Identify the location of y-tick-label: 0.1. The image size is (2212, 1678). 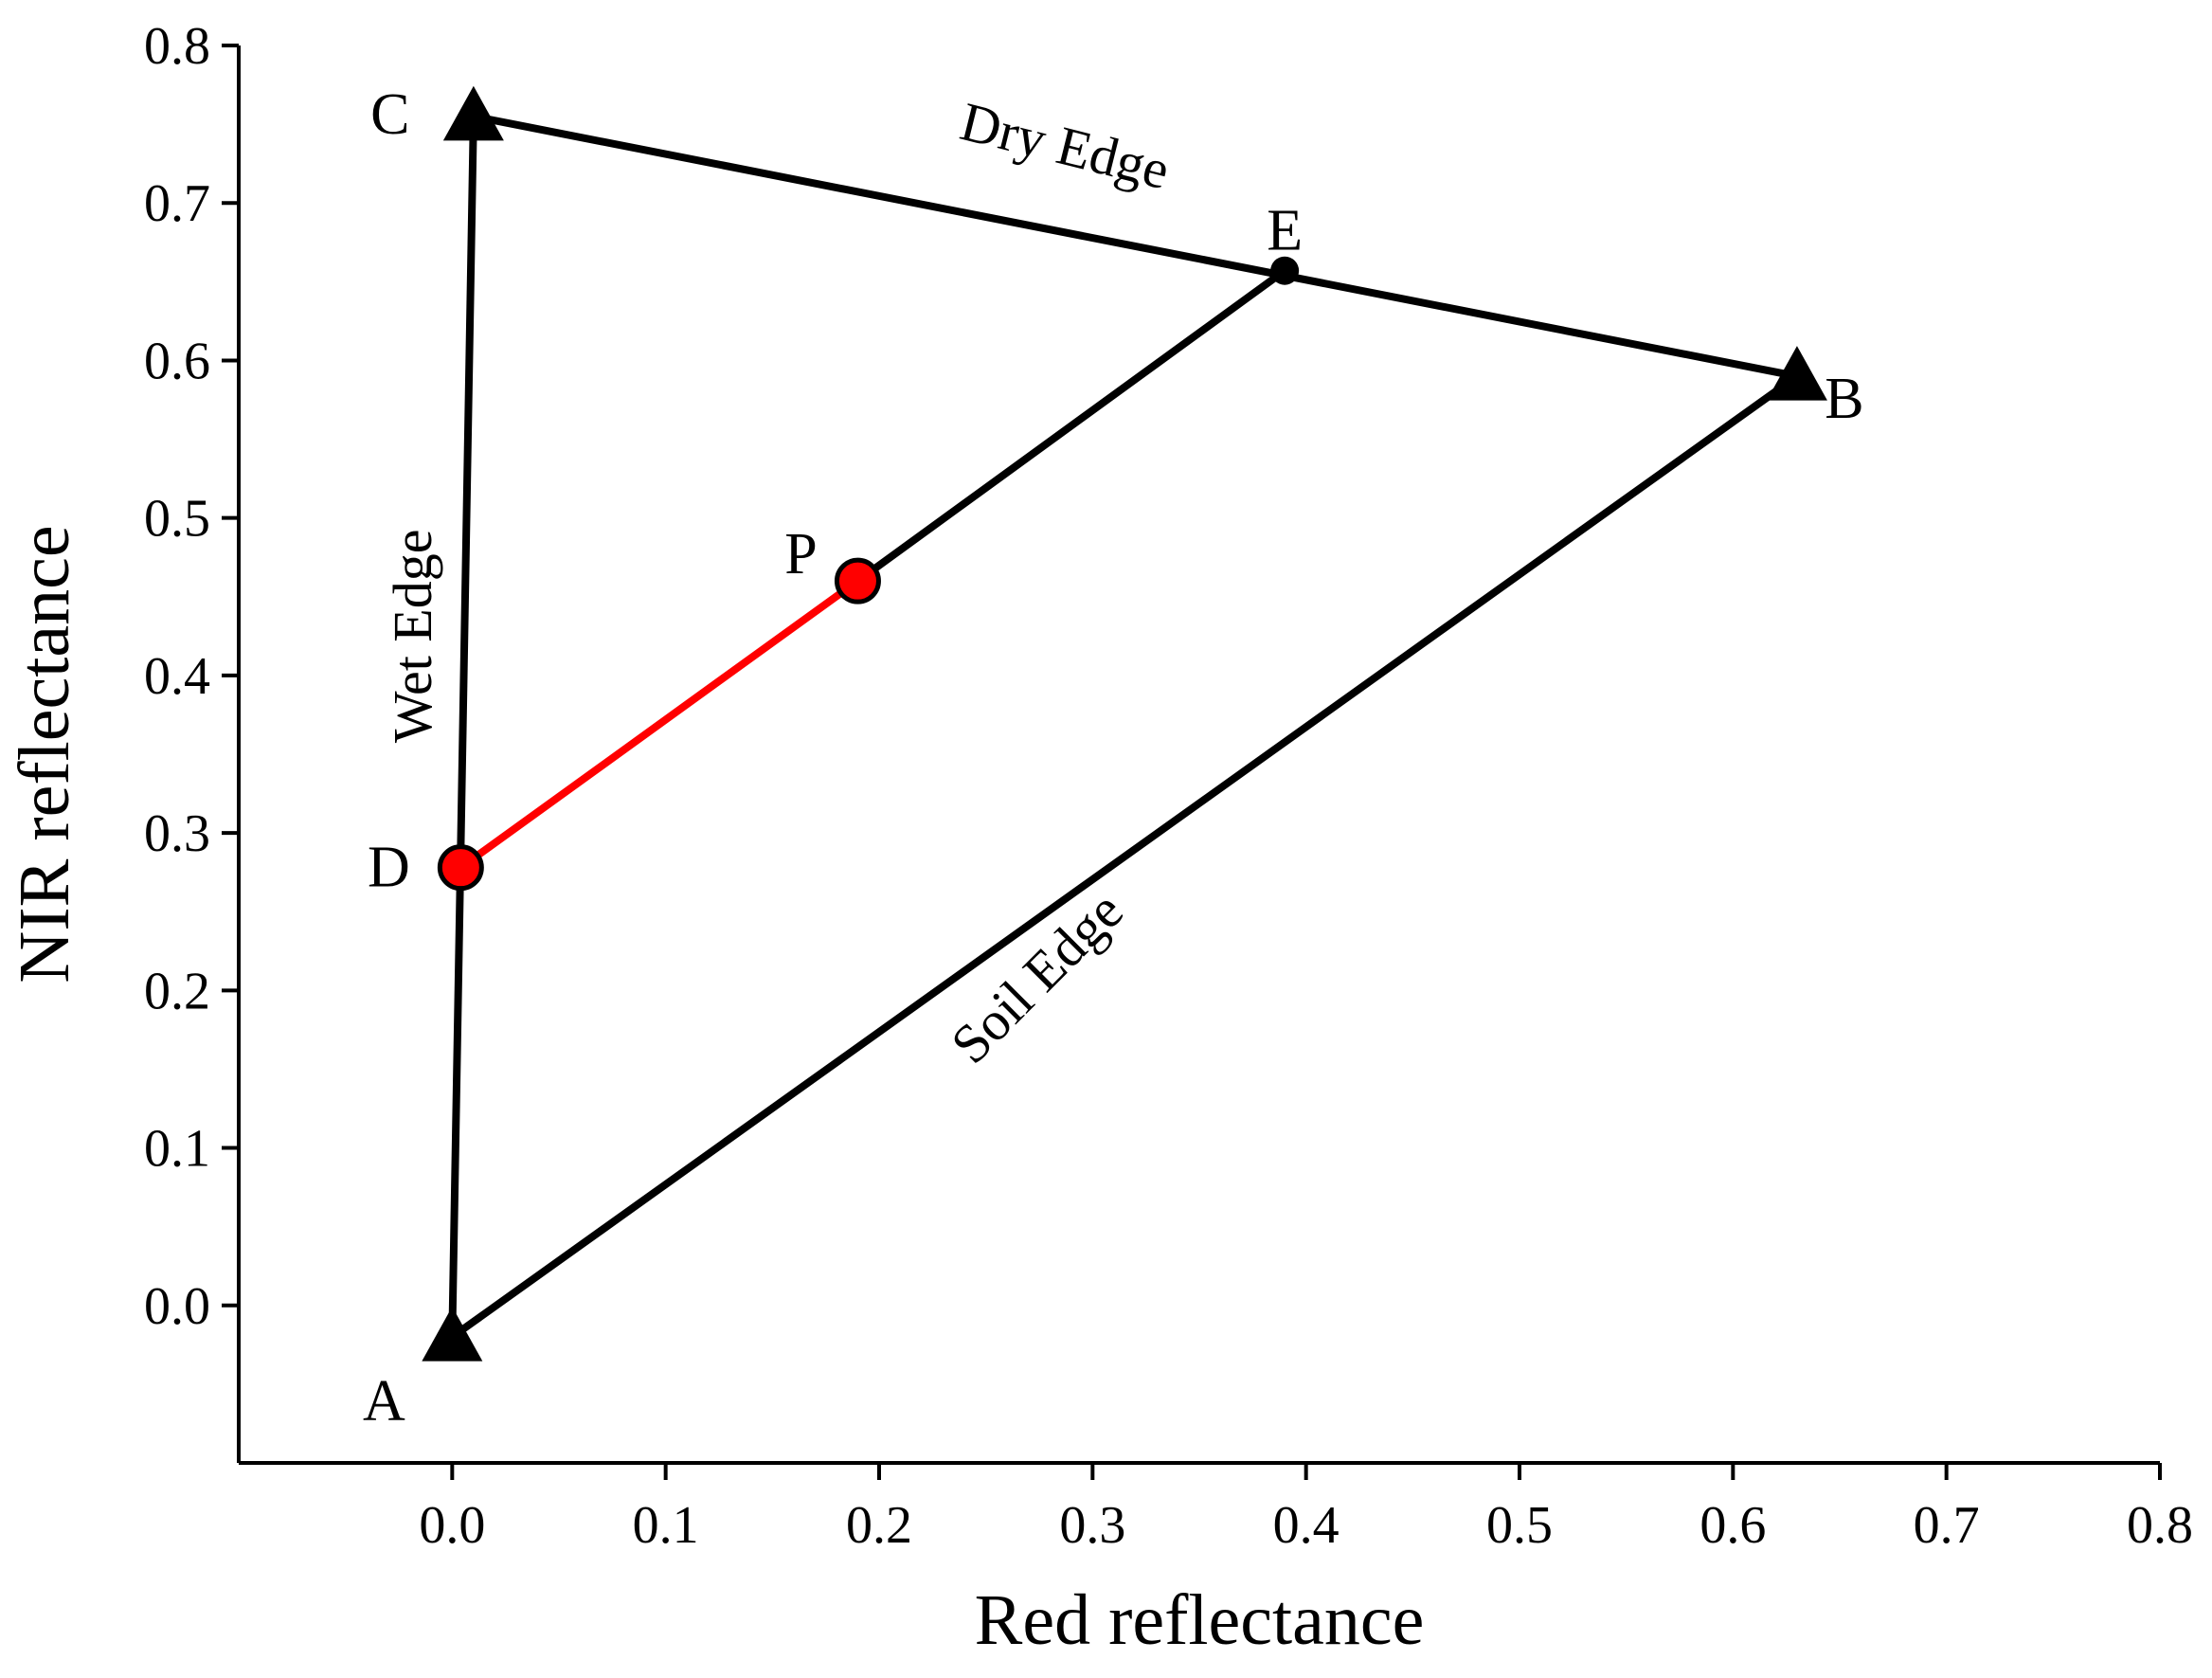
(177, 1149).